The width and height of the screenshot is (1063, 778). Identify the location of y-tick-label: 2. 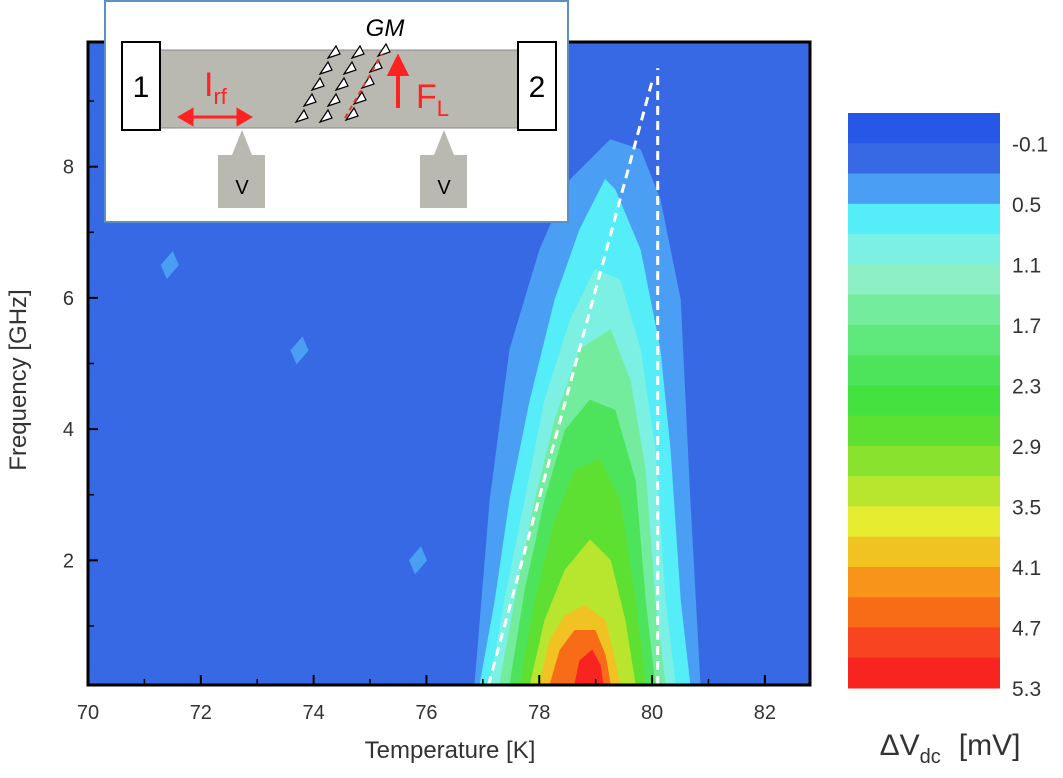
(68, 561).